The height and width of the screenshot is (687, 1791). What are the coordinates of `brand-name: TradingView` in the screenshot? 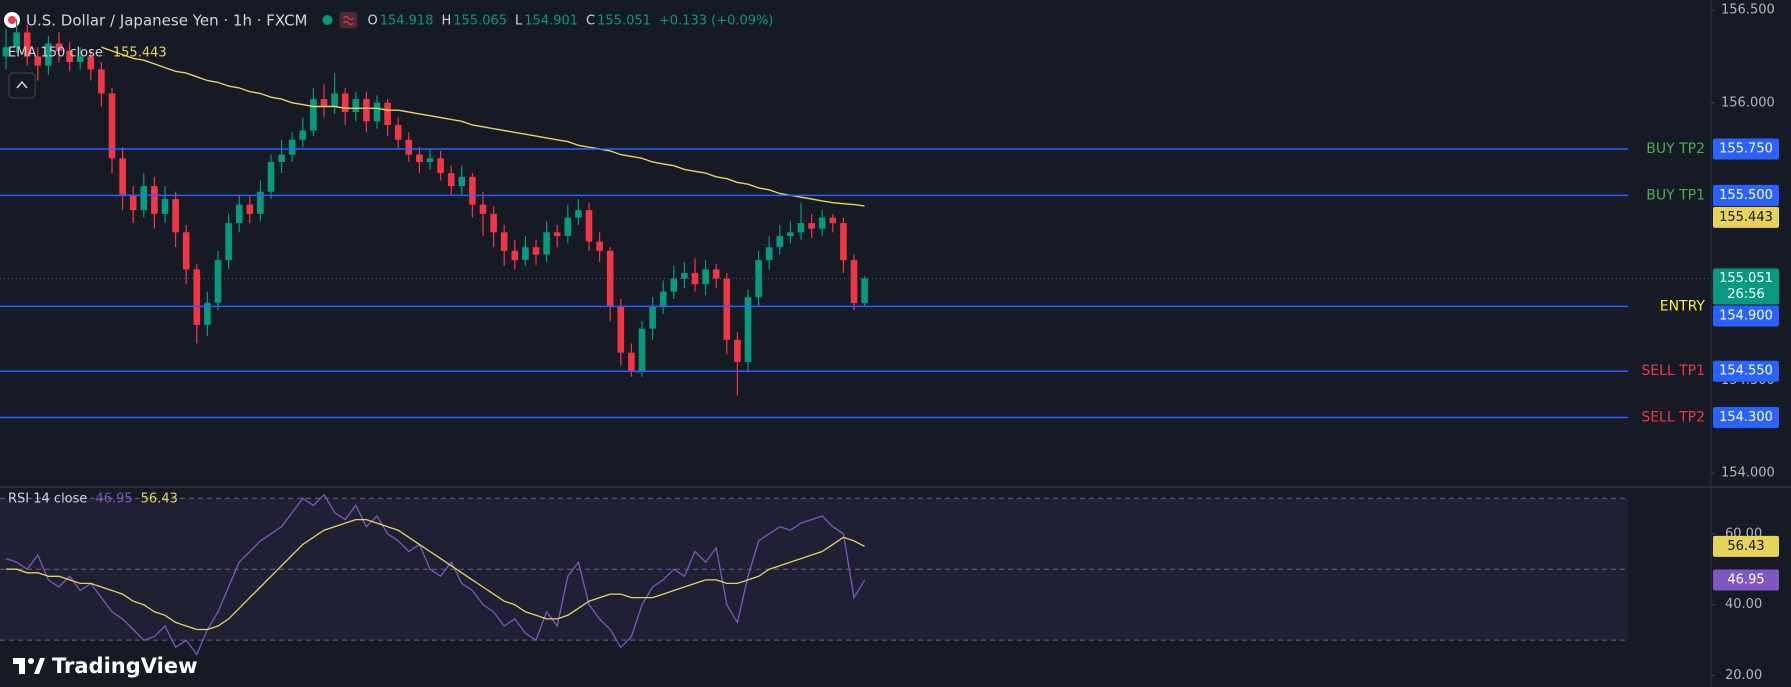 It's located at (124, 666).